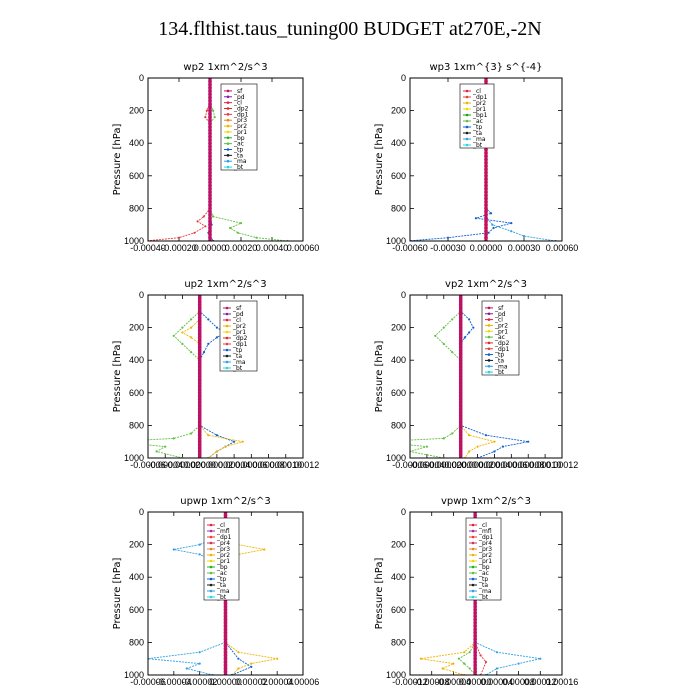  I want to click on series-group, so click(218, 159).